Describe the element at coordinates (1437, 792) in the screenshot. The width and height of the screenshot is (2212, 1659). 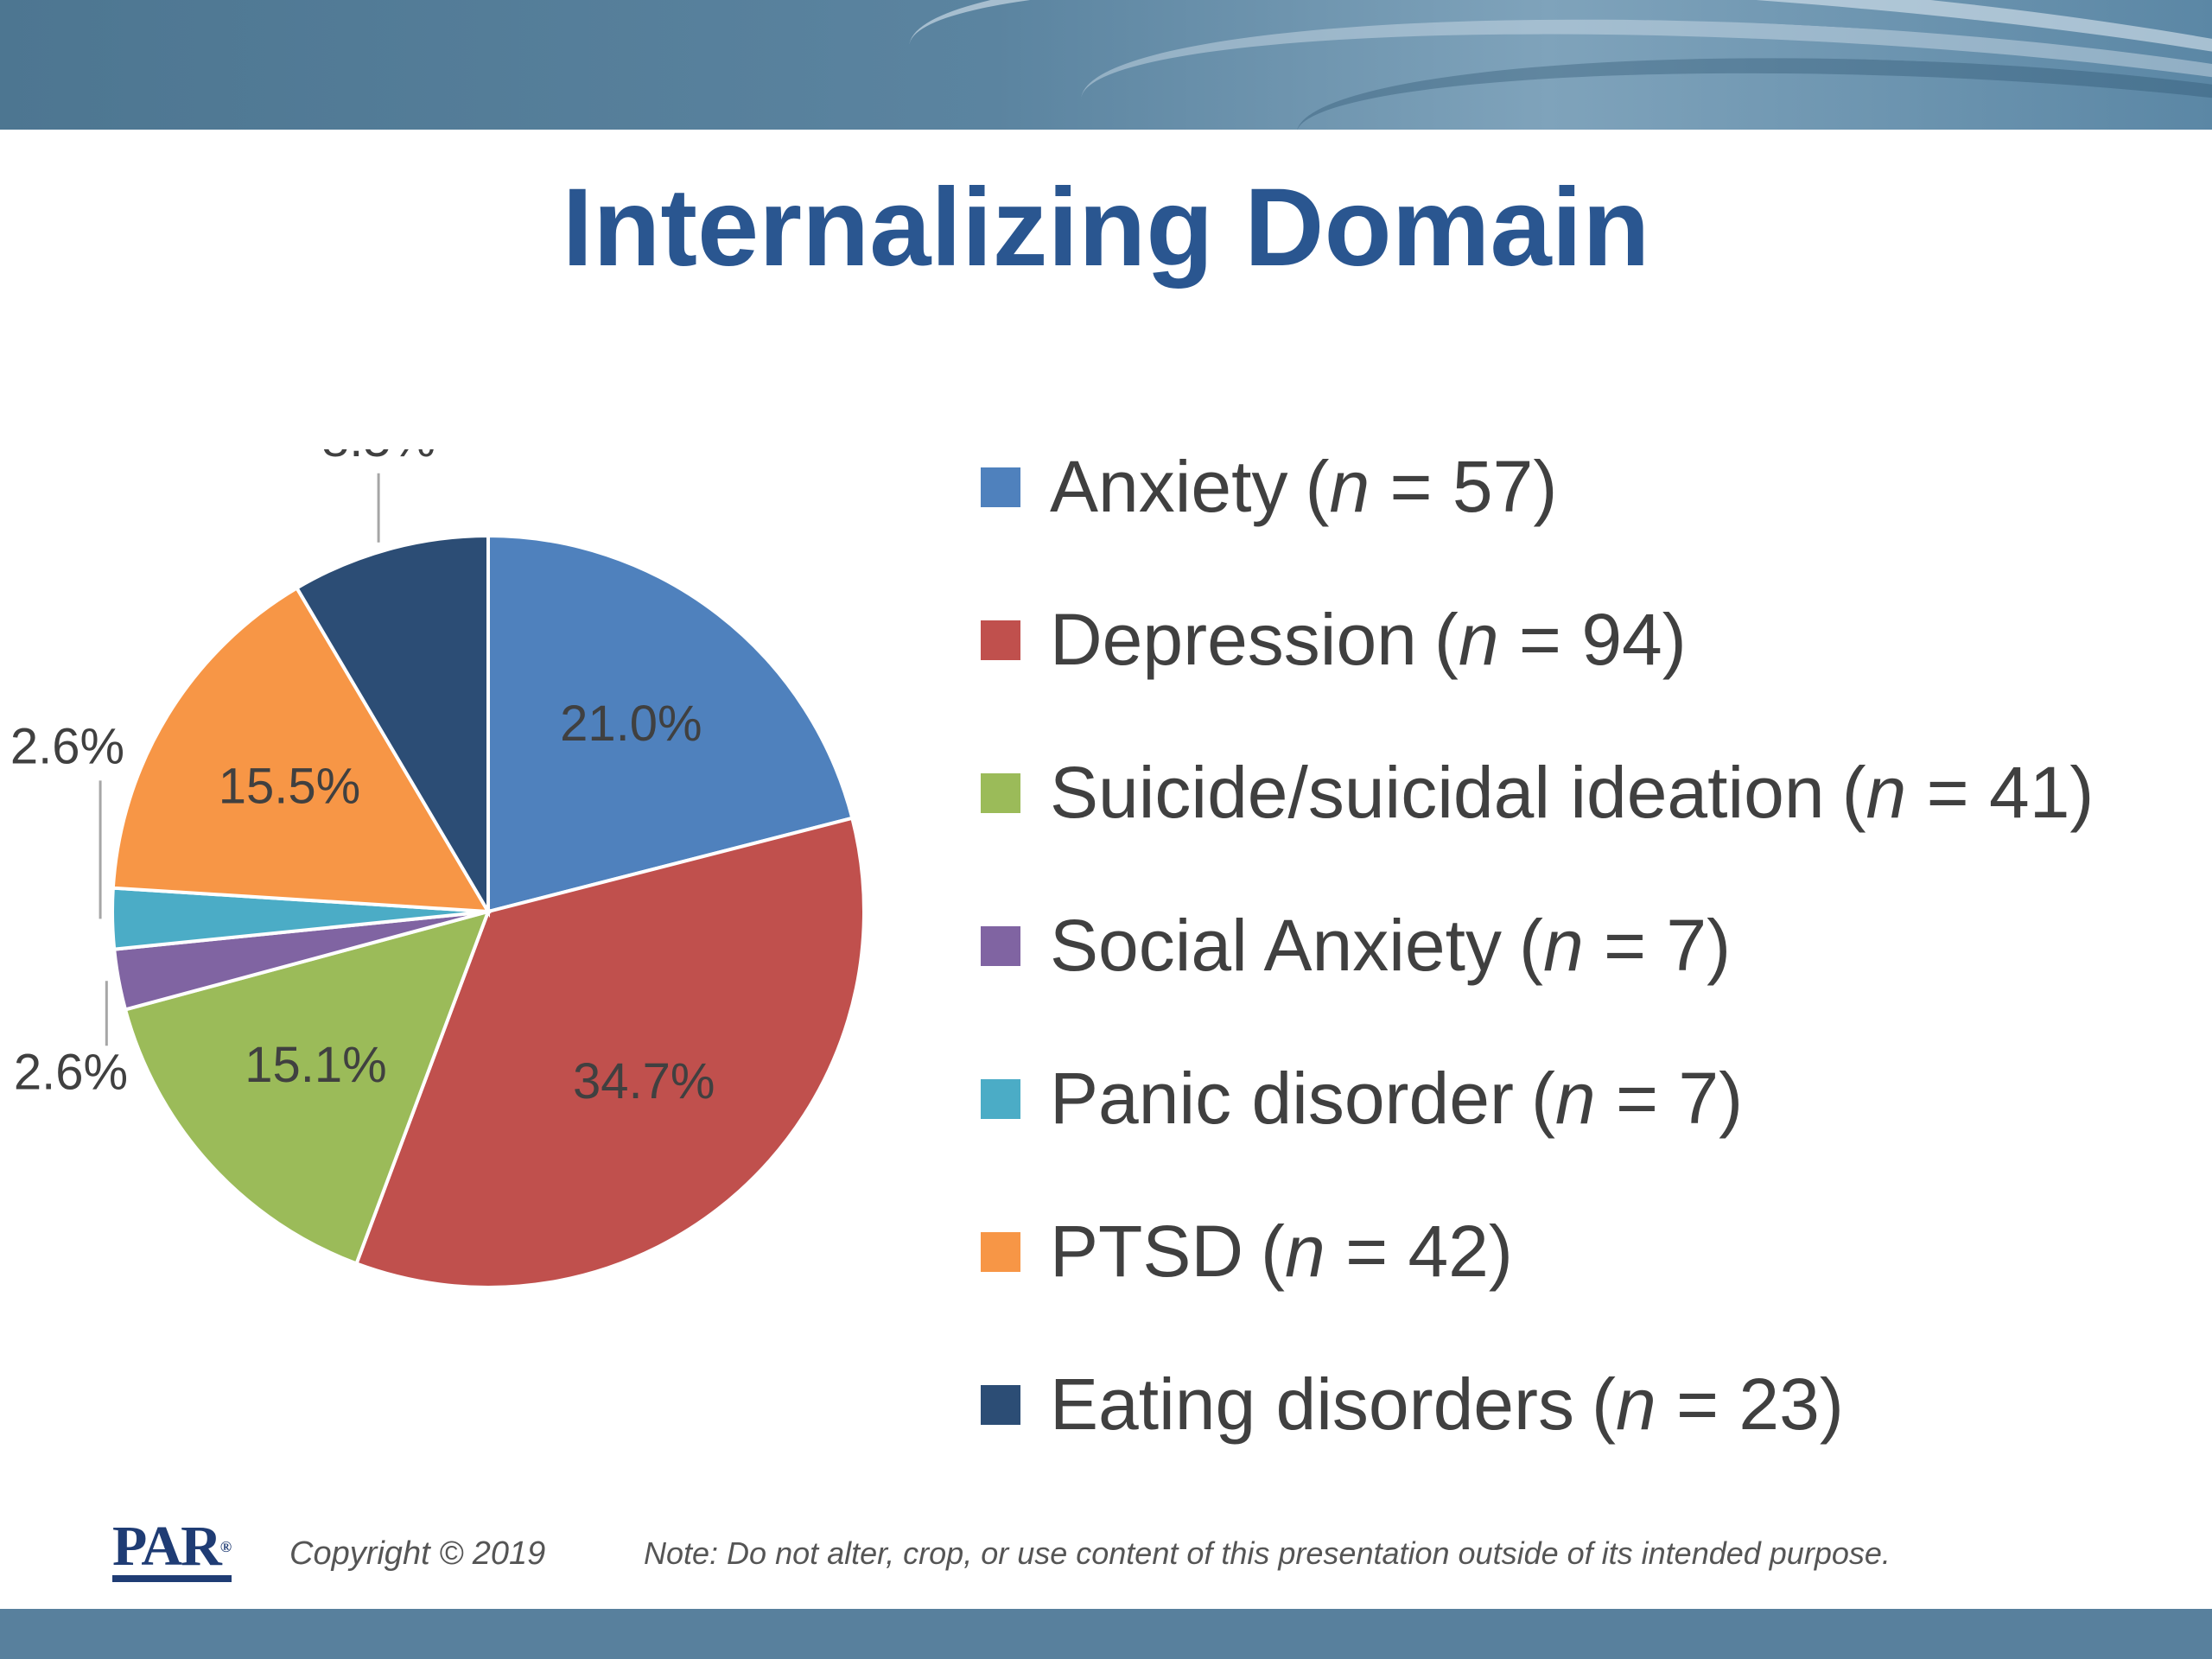
I see `legend-label: Suicide/suicidal ideation` at that location.